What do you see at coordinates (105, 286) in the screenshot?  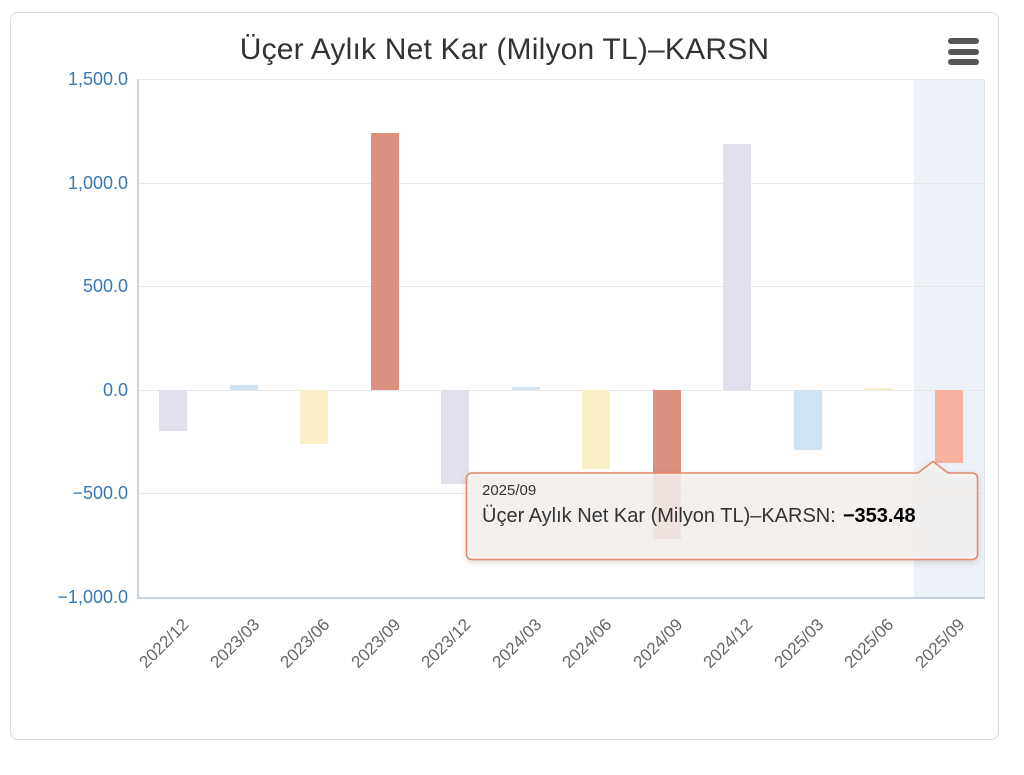 I see `y-axis-label: 500.0` at bounding box center [105, 286].